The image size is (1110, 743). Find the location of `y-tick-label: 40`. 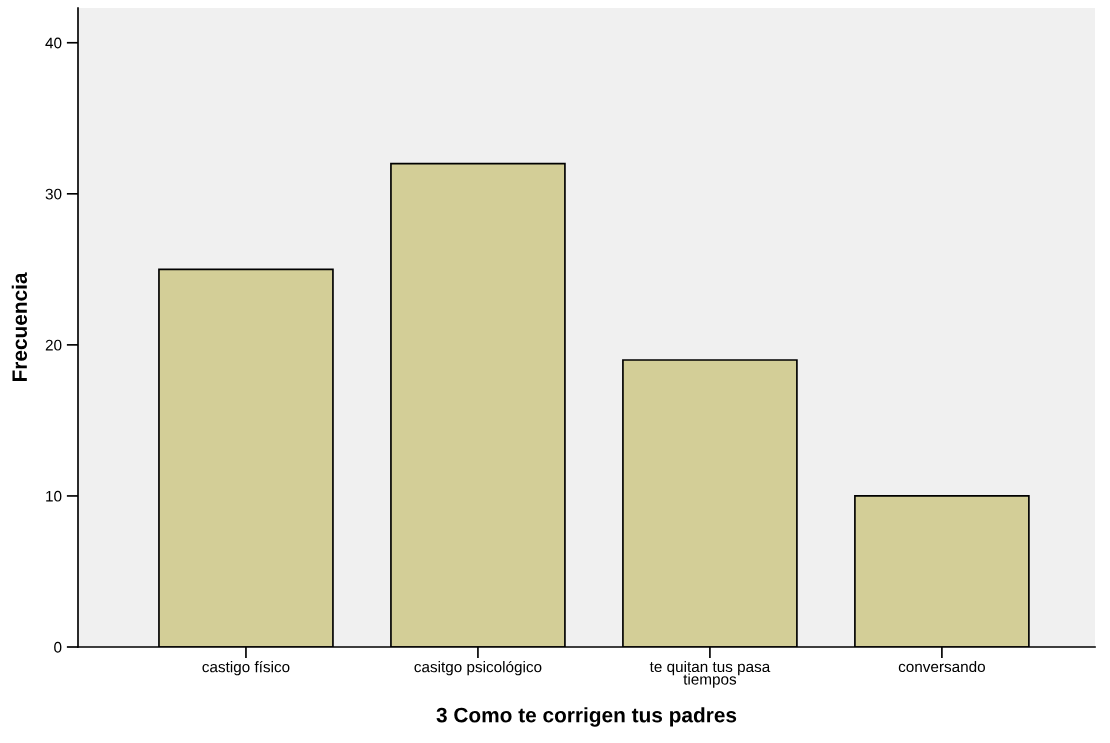

y-tick-label: 40 is located at coordinates (53, 43).